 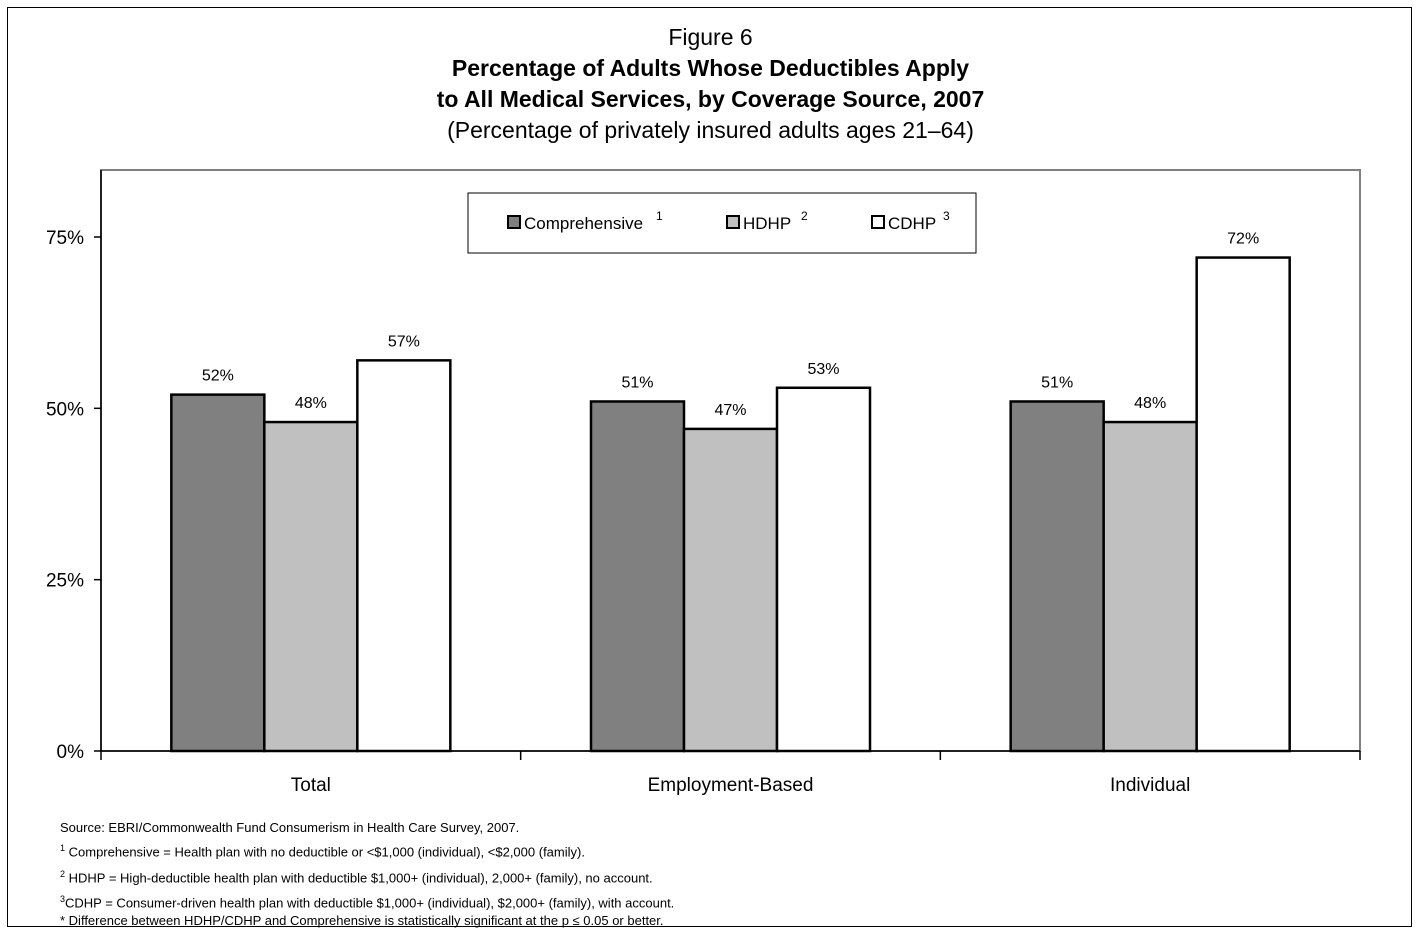 What do you see at coordinates (65, 581) in the screenshot?
I see `y-tick-label: 25%` at bounding box center [65, 581].